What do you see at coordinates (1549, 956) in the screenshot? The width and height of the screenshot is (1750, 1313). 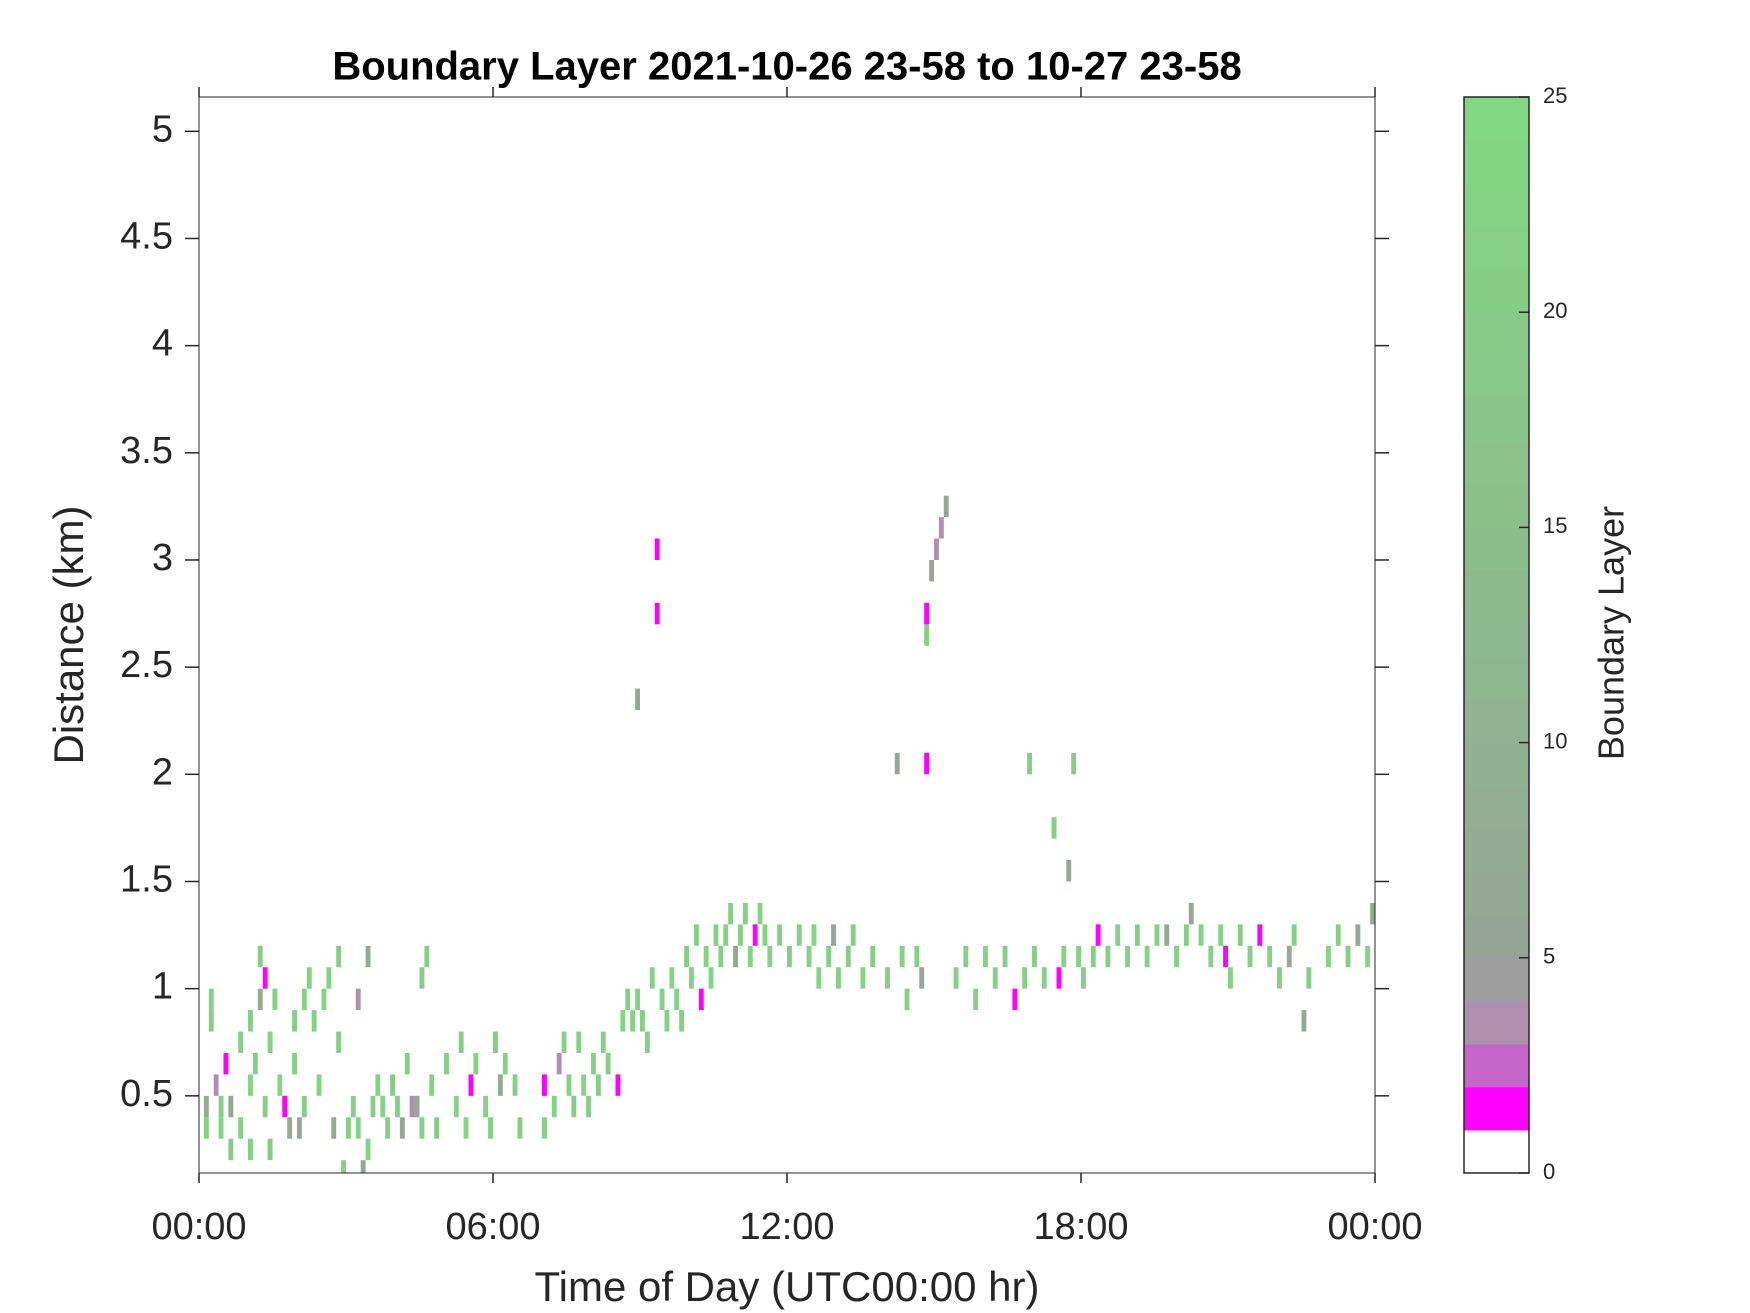 I see `colorbar-tick-label: 5` at bounding box center [1549, 956].